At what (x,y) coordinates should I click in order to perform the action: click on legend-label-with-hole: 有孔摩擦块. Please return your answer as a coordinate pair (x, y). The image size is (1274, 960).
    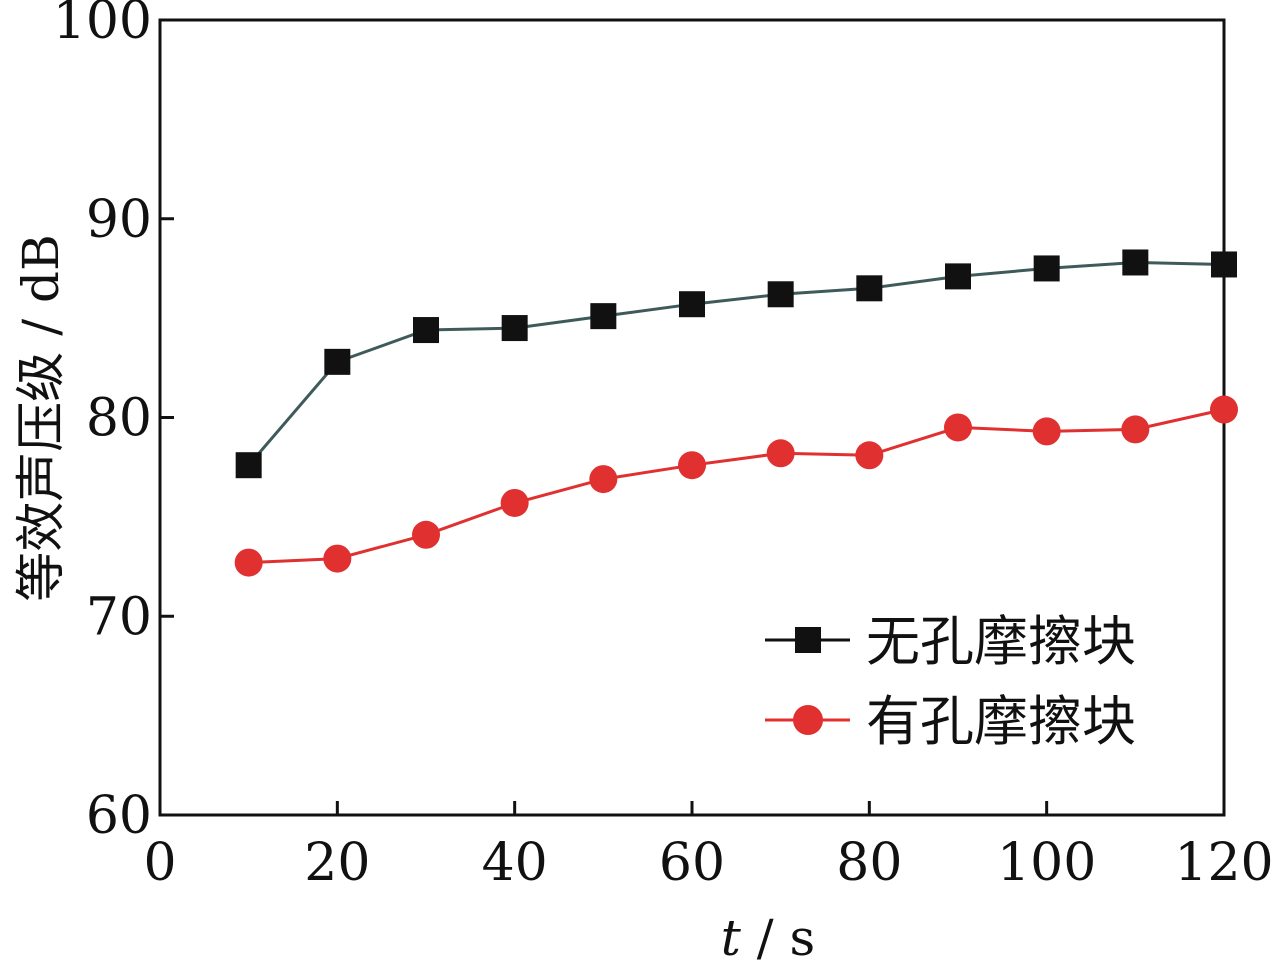
    Looking at the image, I should click on (1001, 721).